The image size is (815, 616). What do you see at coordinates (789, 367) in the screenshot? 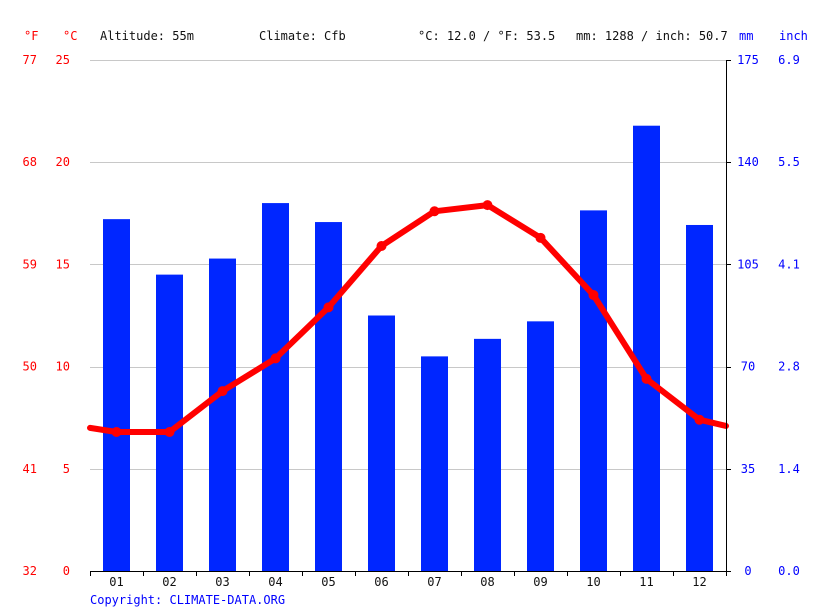
I see `inch-tick-label: 2.8` at bounding box center [789, 367].